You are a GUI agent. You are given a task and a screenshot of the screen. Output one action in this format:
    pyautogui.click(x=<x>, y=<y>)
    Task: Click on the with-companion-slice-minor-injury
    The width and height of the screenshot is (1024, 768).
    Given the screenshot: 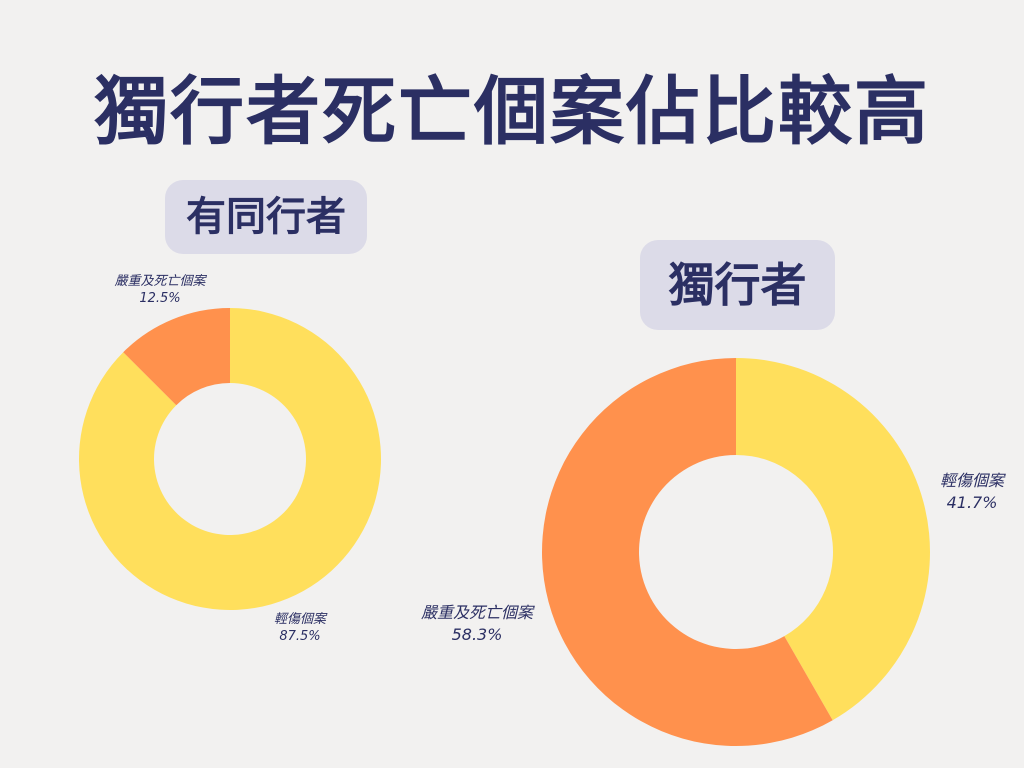 What is the action you would take?
    pyautogui.click(x=230, y=459)
    